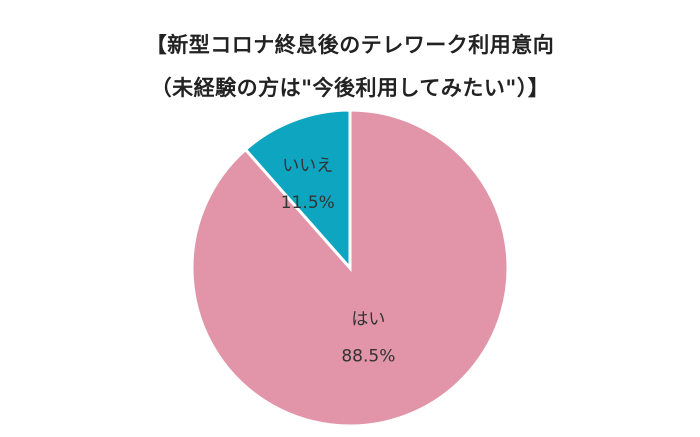 The height and width of the screenshot is (437, 700). I want to click on slice-name-label-0: はい, so click(368, 320).